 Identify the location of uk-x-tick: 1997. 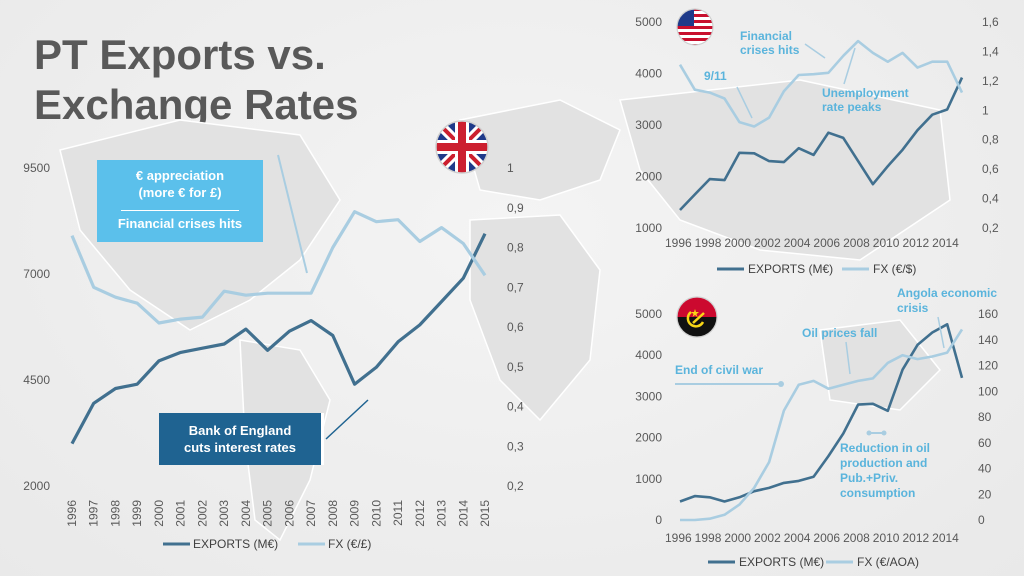
(94, 513).